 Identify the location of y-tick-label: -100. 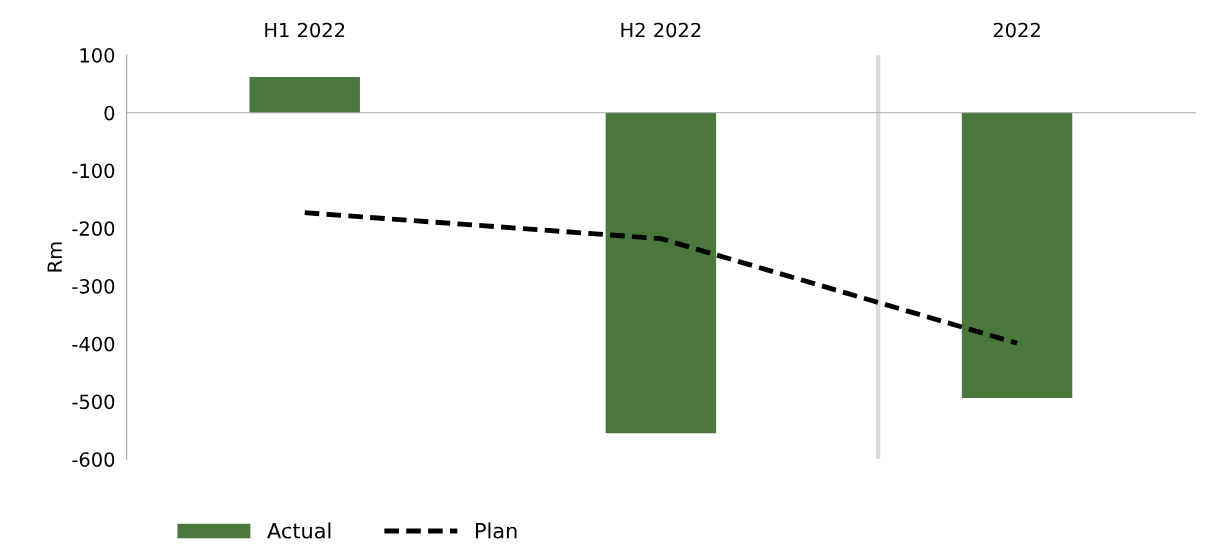
(93, 171).